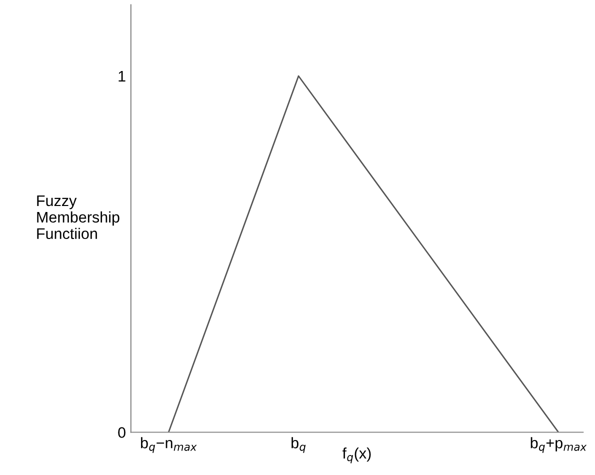  What do you see at coordinates (299, 445) in the screenshot?
I see `x-tick-label: b$_{q}$` at bounding box center [299, 445].